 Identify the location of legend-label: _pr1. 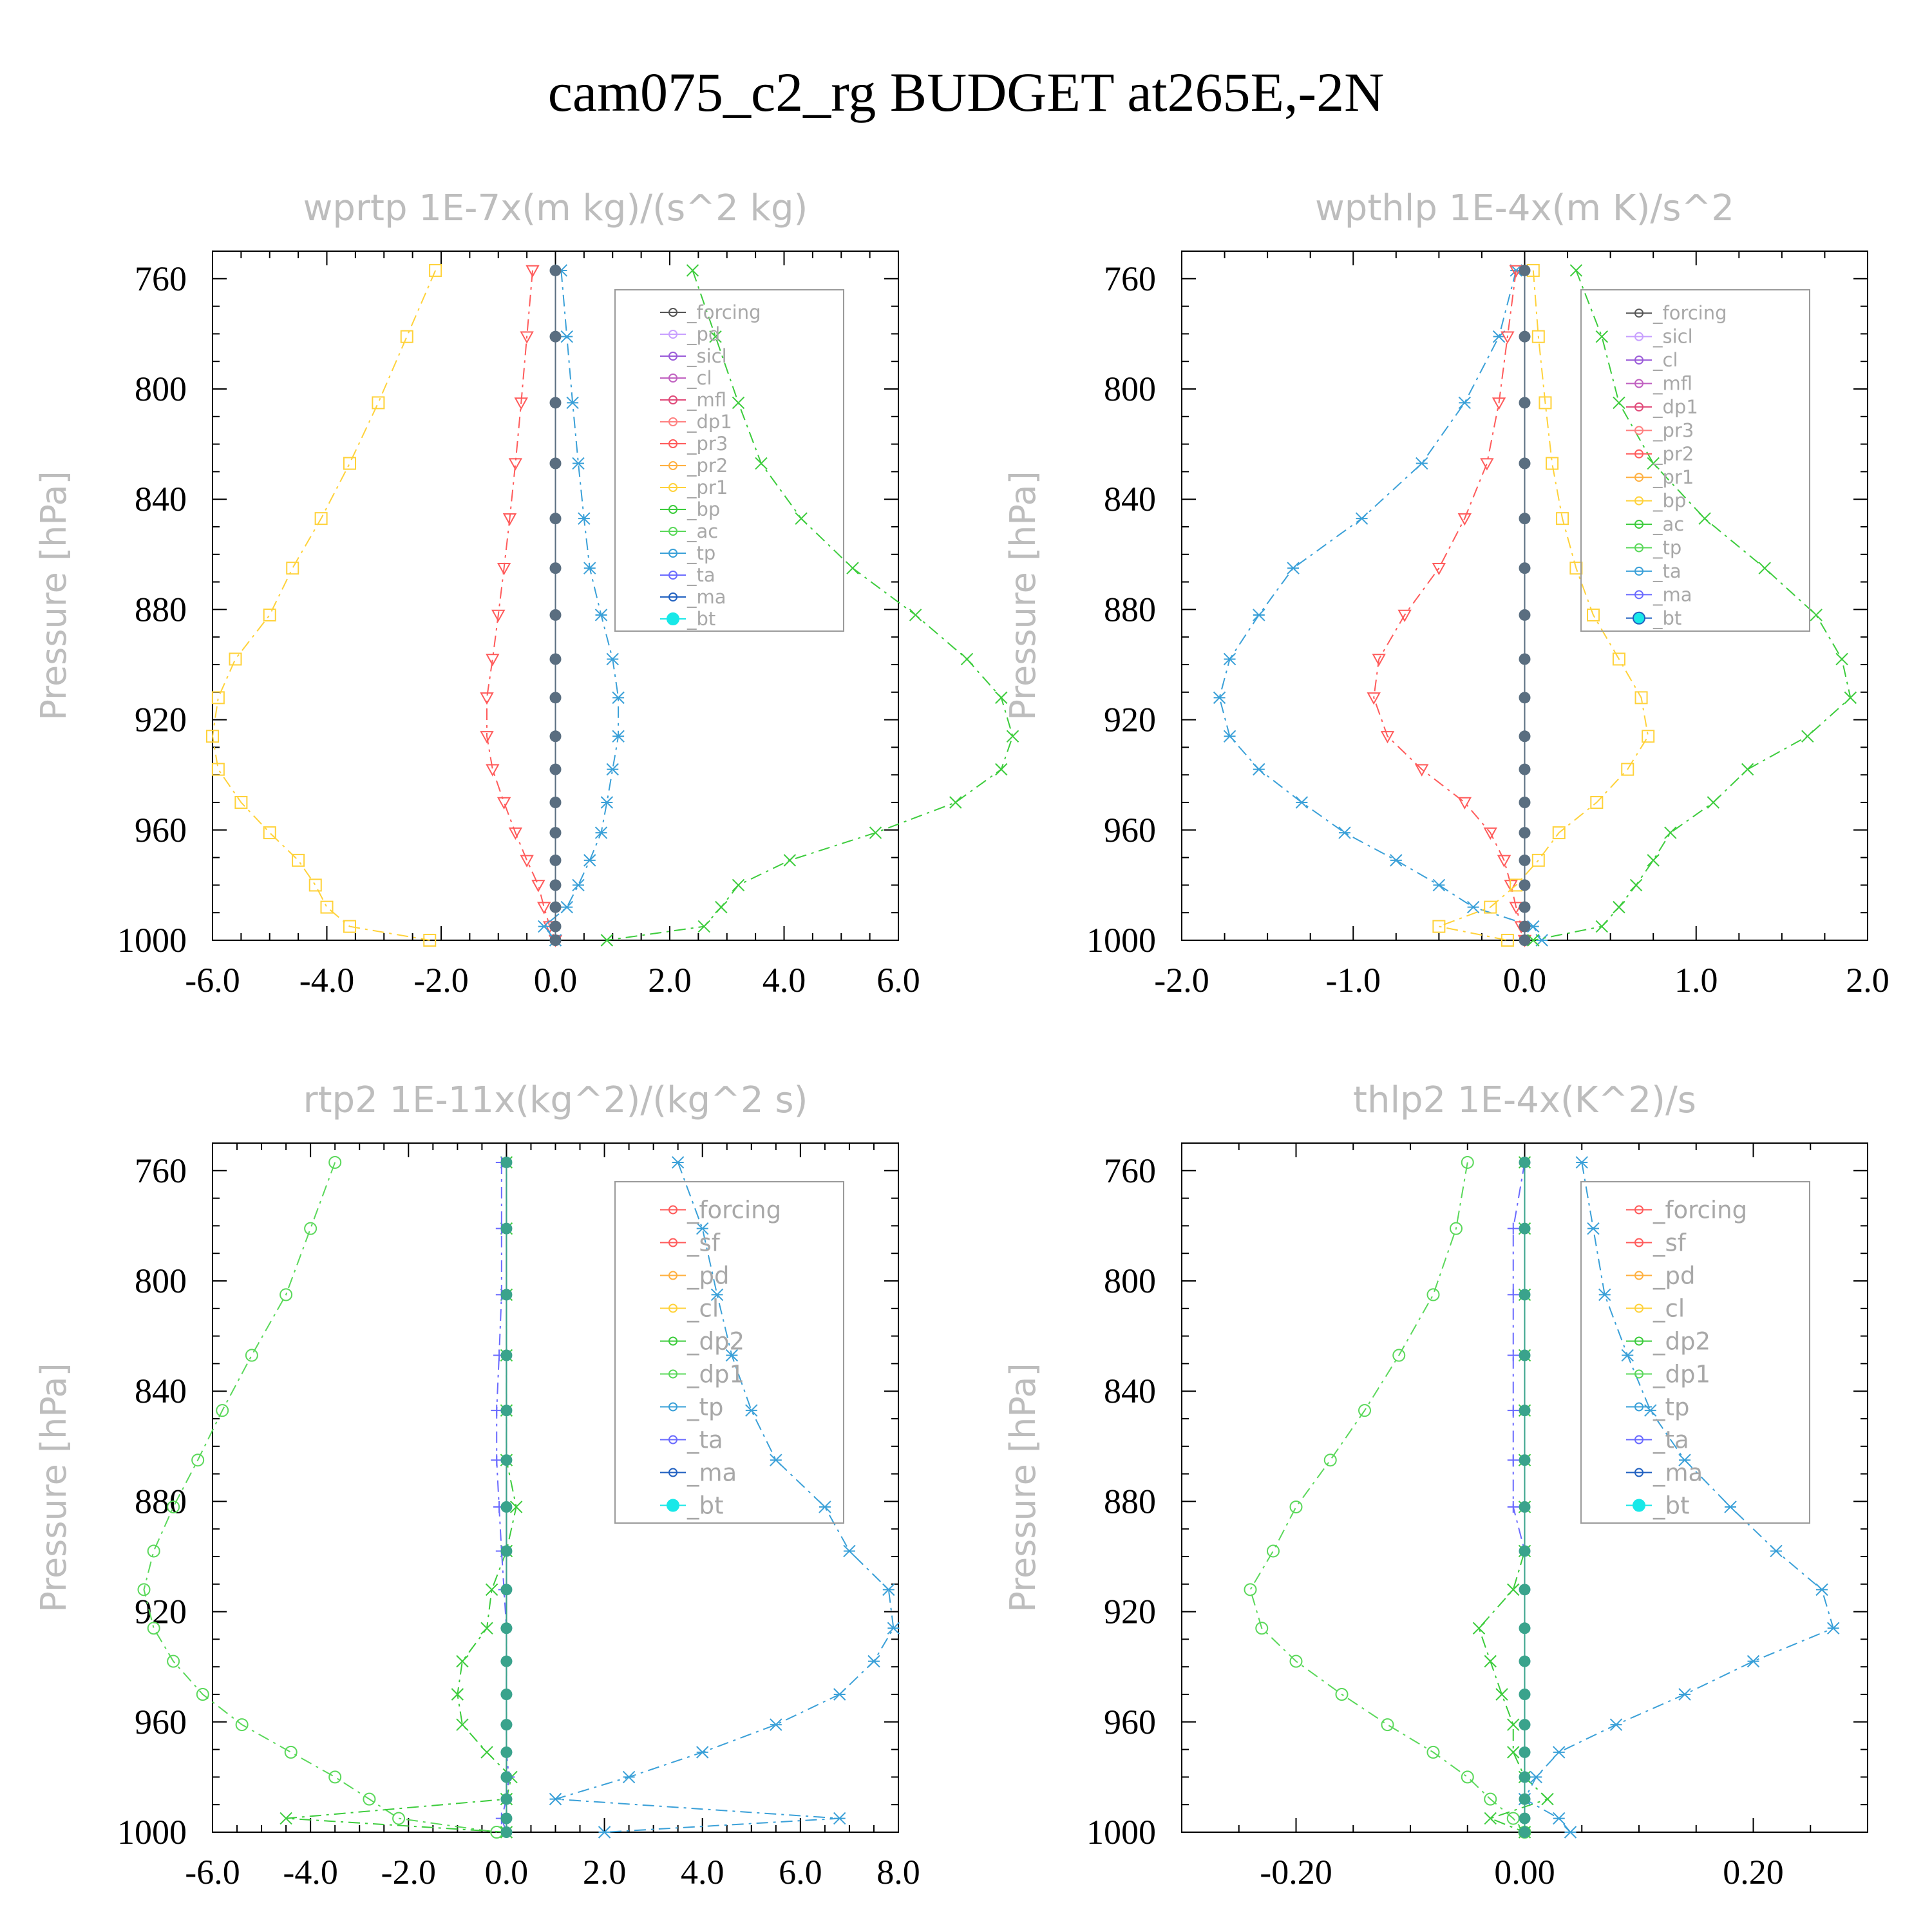
(1673, 477).